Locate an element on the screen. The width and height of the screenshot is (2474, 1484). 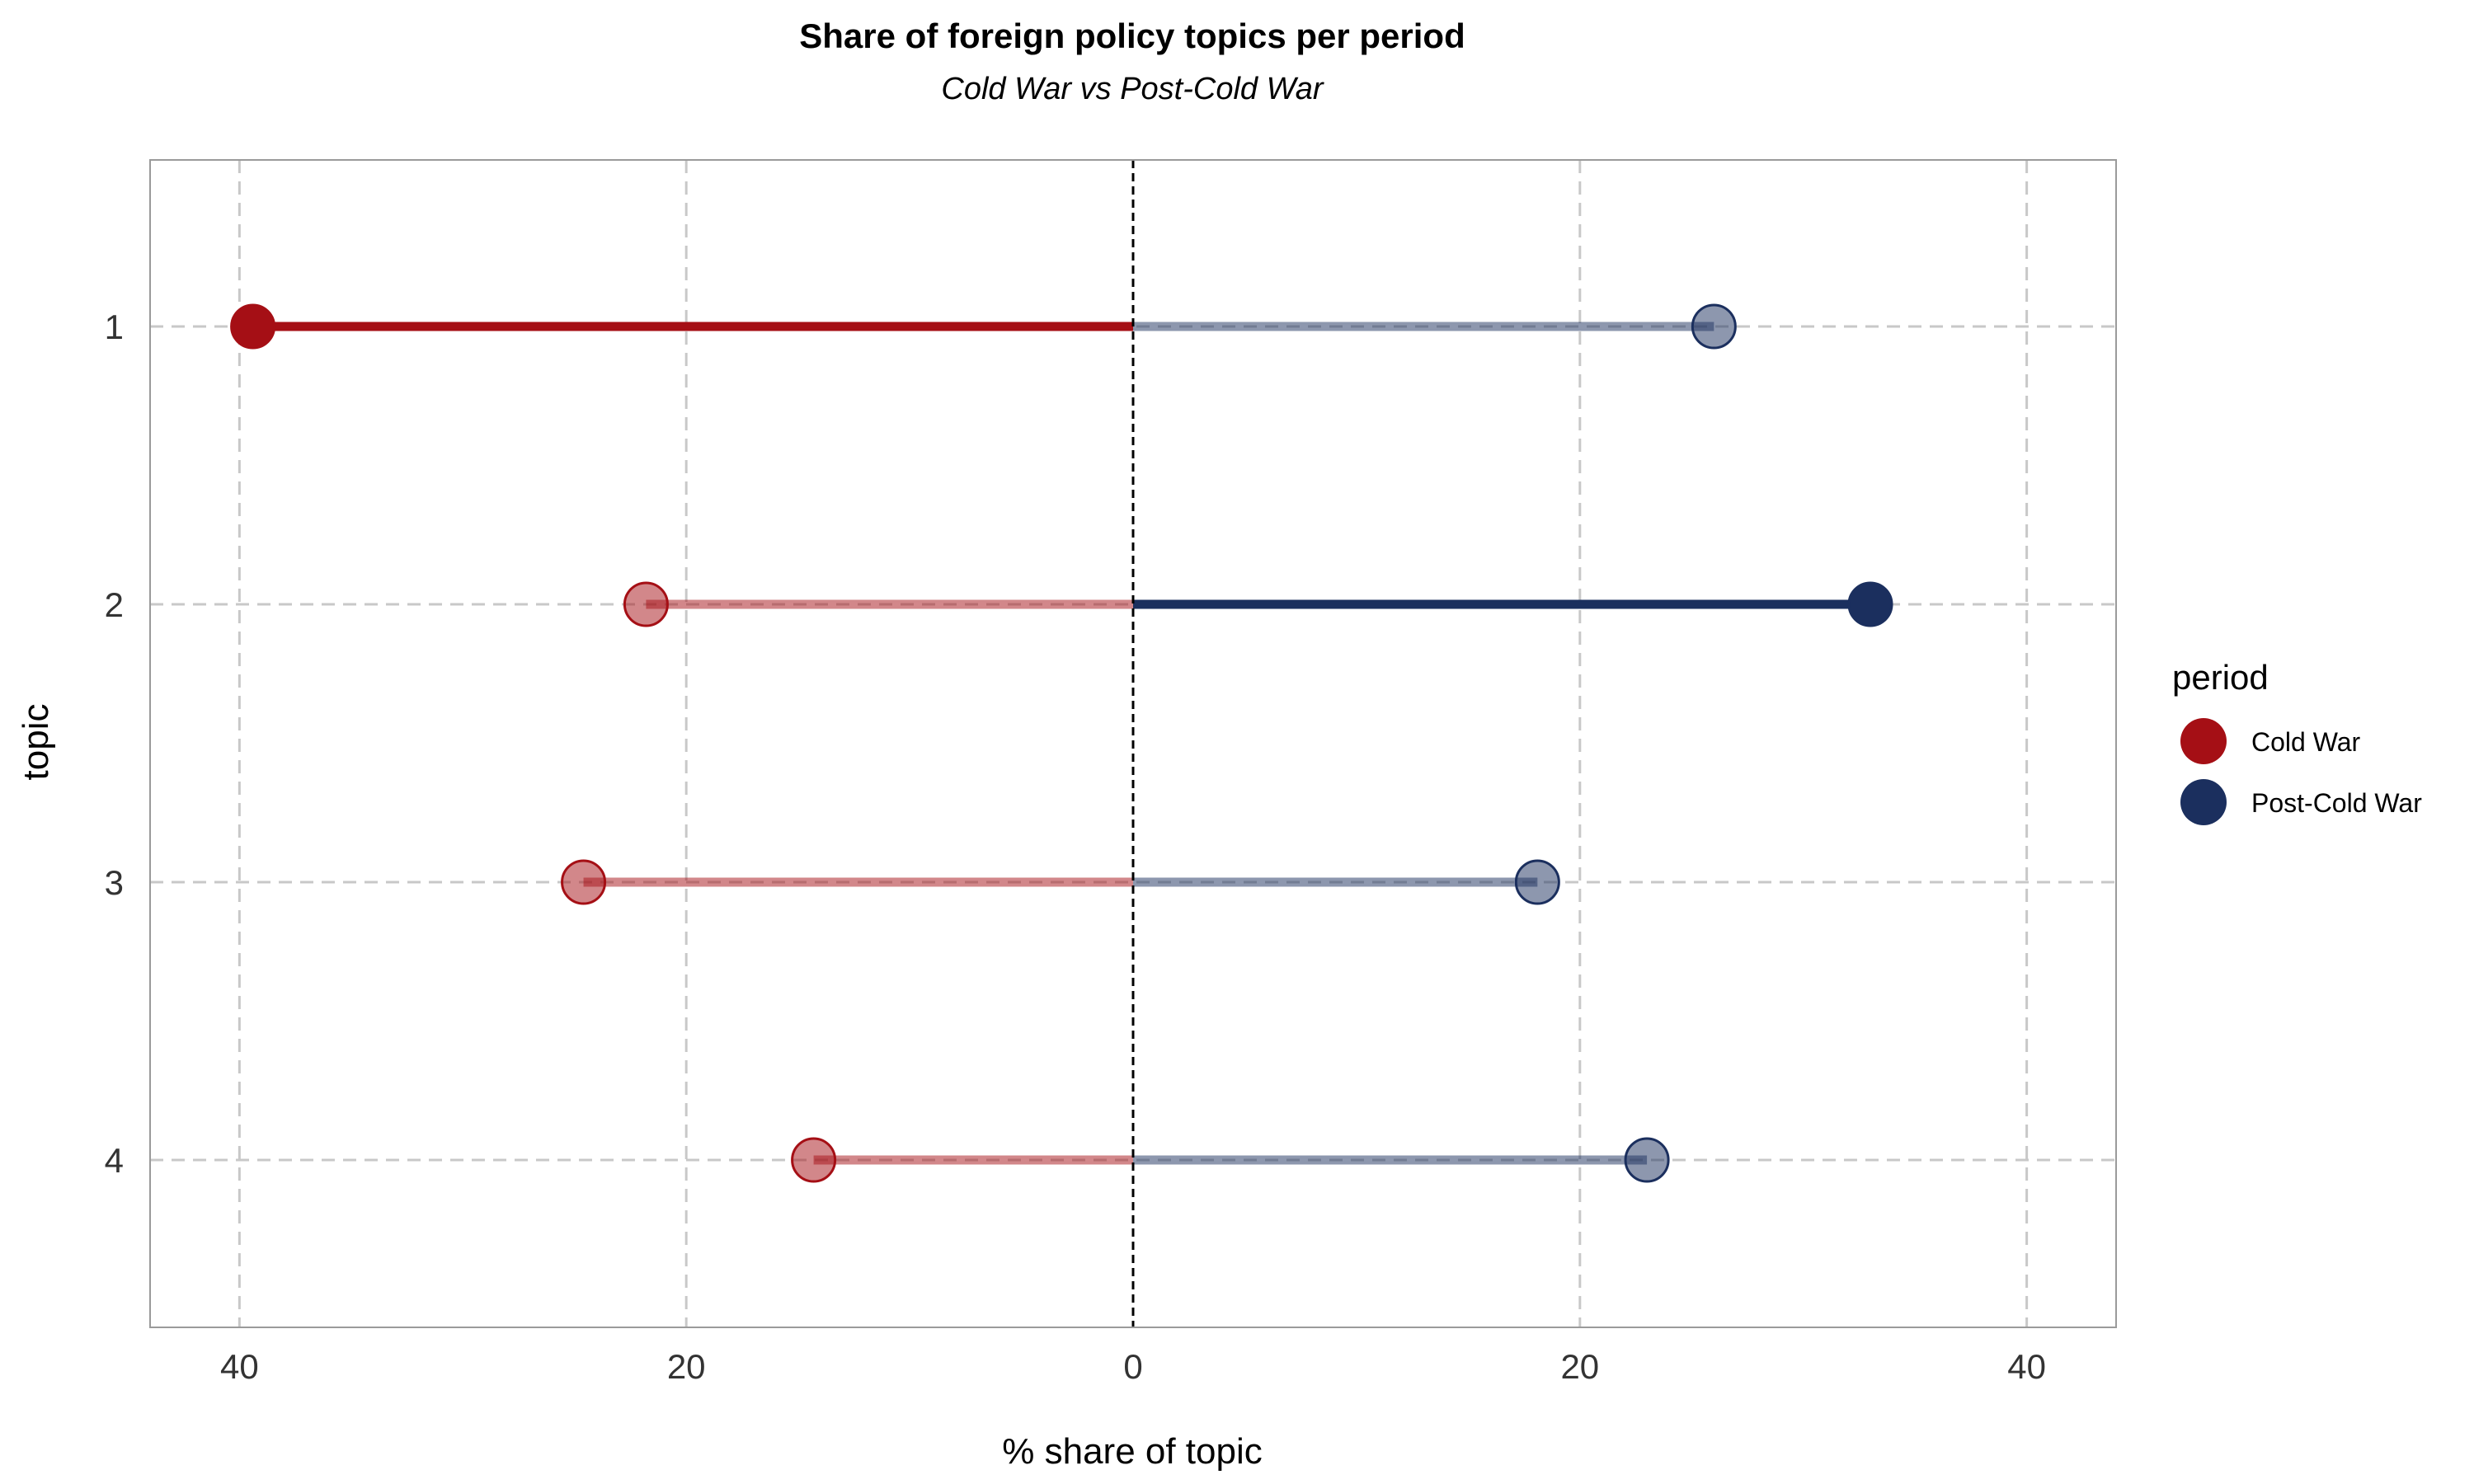
y-axis-label: topic is located at coordinates (36, 742).